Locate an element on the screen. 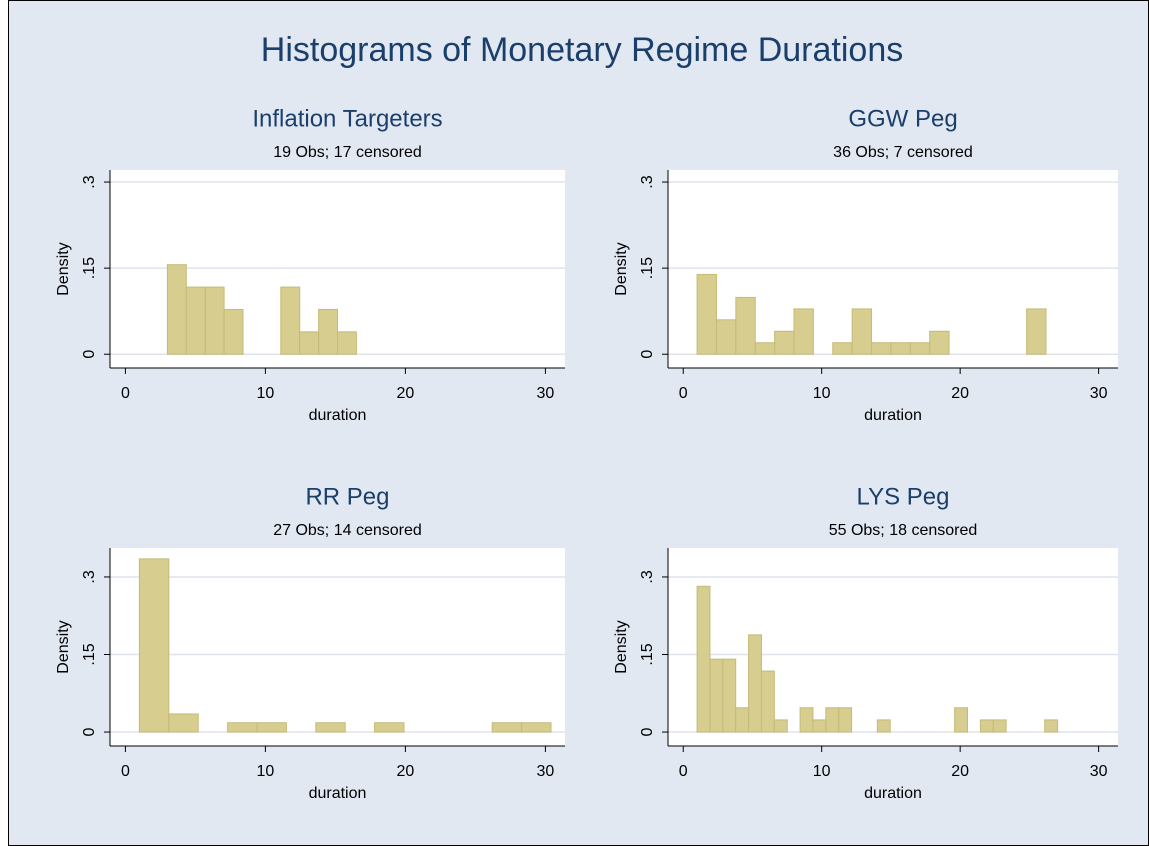 The image size is (1149, 846). panel-subtitle: 19 Obs; 17 censored is located at coordinates (347, 152).